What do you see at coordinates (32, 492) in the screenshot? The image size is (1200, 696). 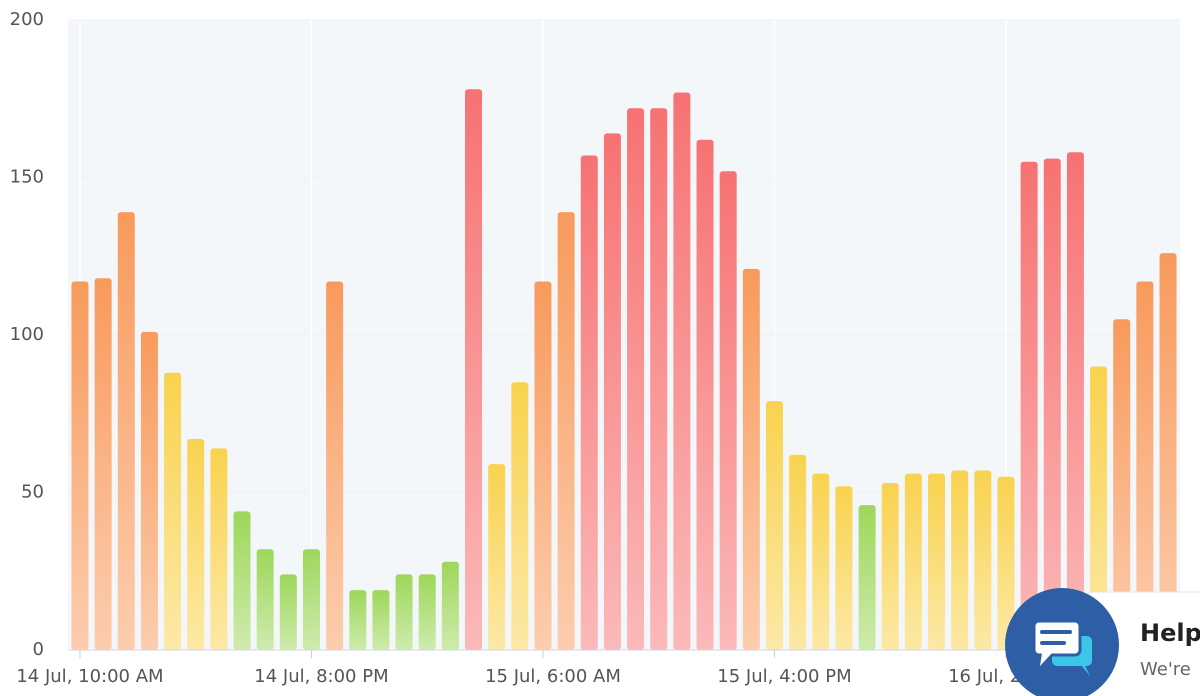 I see `y-tick-label: 50` at bounding box center [32, 492].